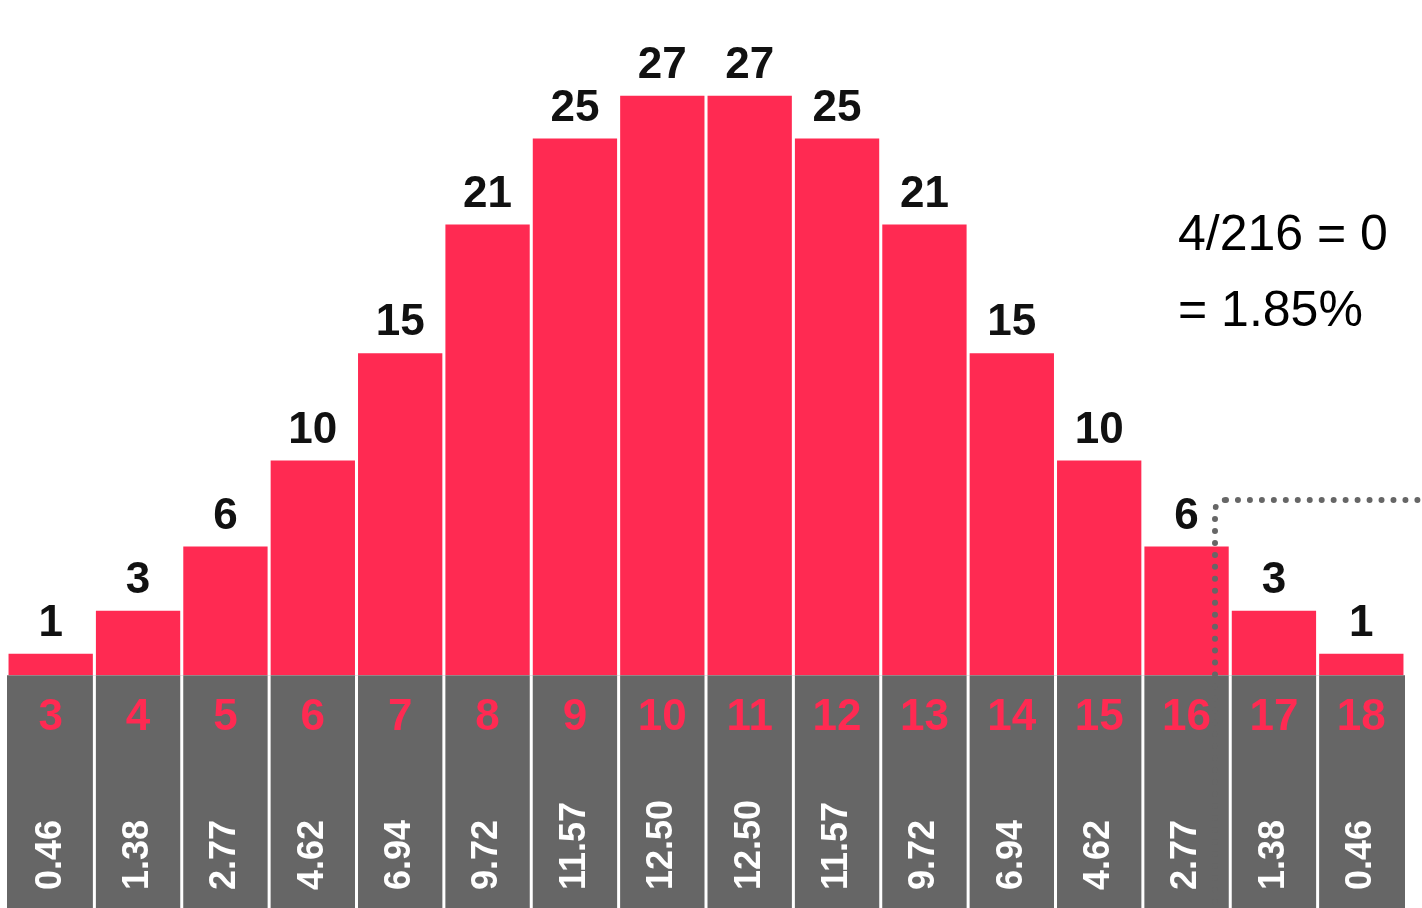  I want to click on x-tick-label: 4, so click(138, 714).